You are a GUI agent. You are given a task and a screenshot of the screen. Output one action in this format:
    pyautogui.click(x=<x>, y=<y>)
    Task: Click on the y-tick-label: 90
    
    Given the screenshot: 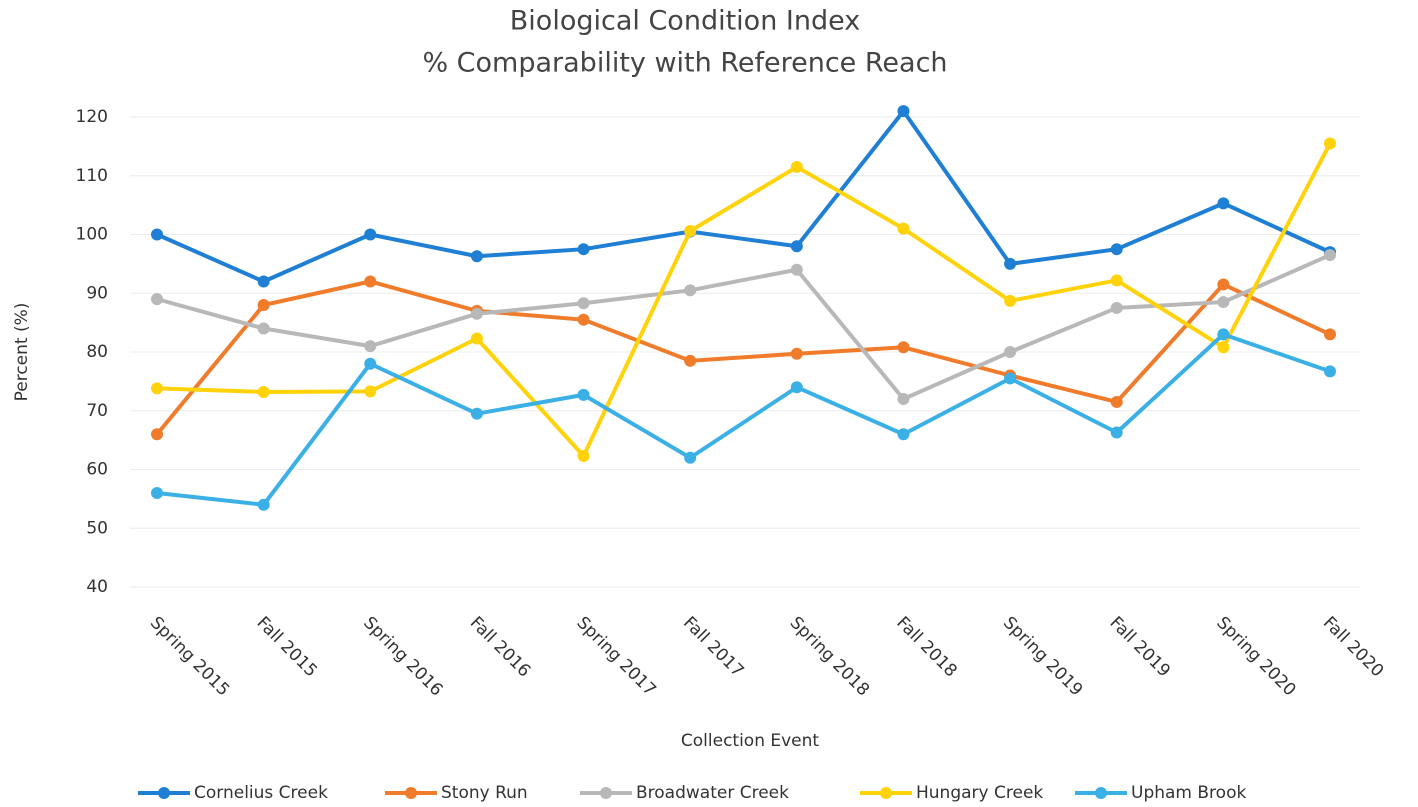 What is the action you would take?
    pyautogui.click(x=97, y=293)
    